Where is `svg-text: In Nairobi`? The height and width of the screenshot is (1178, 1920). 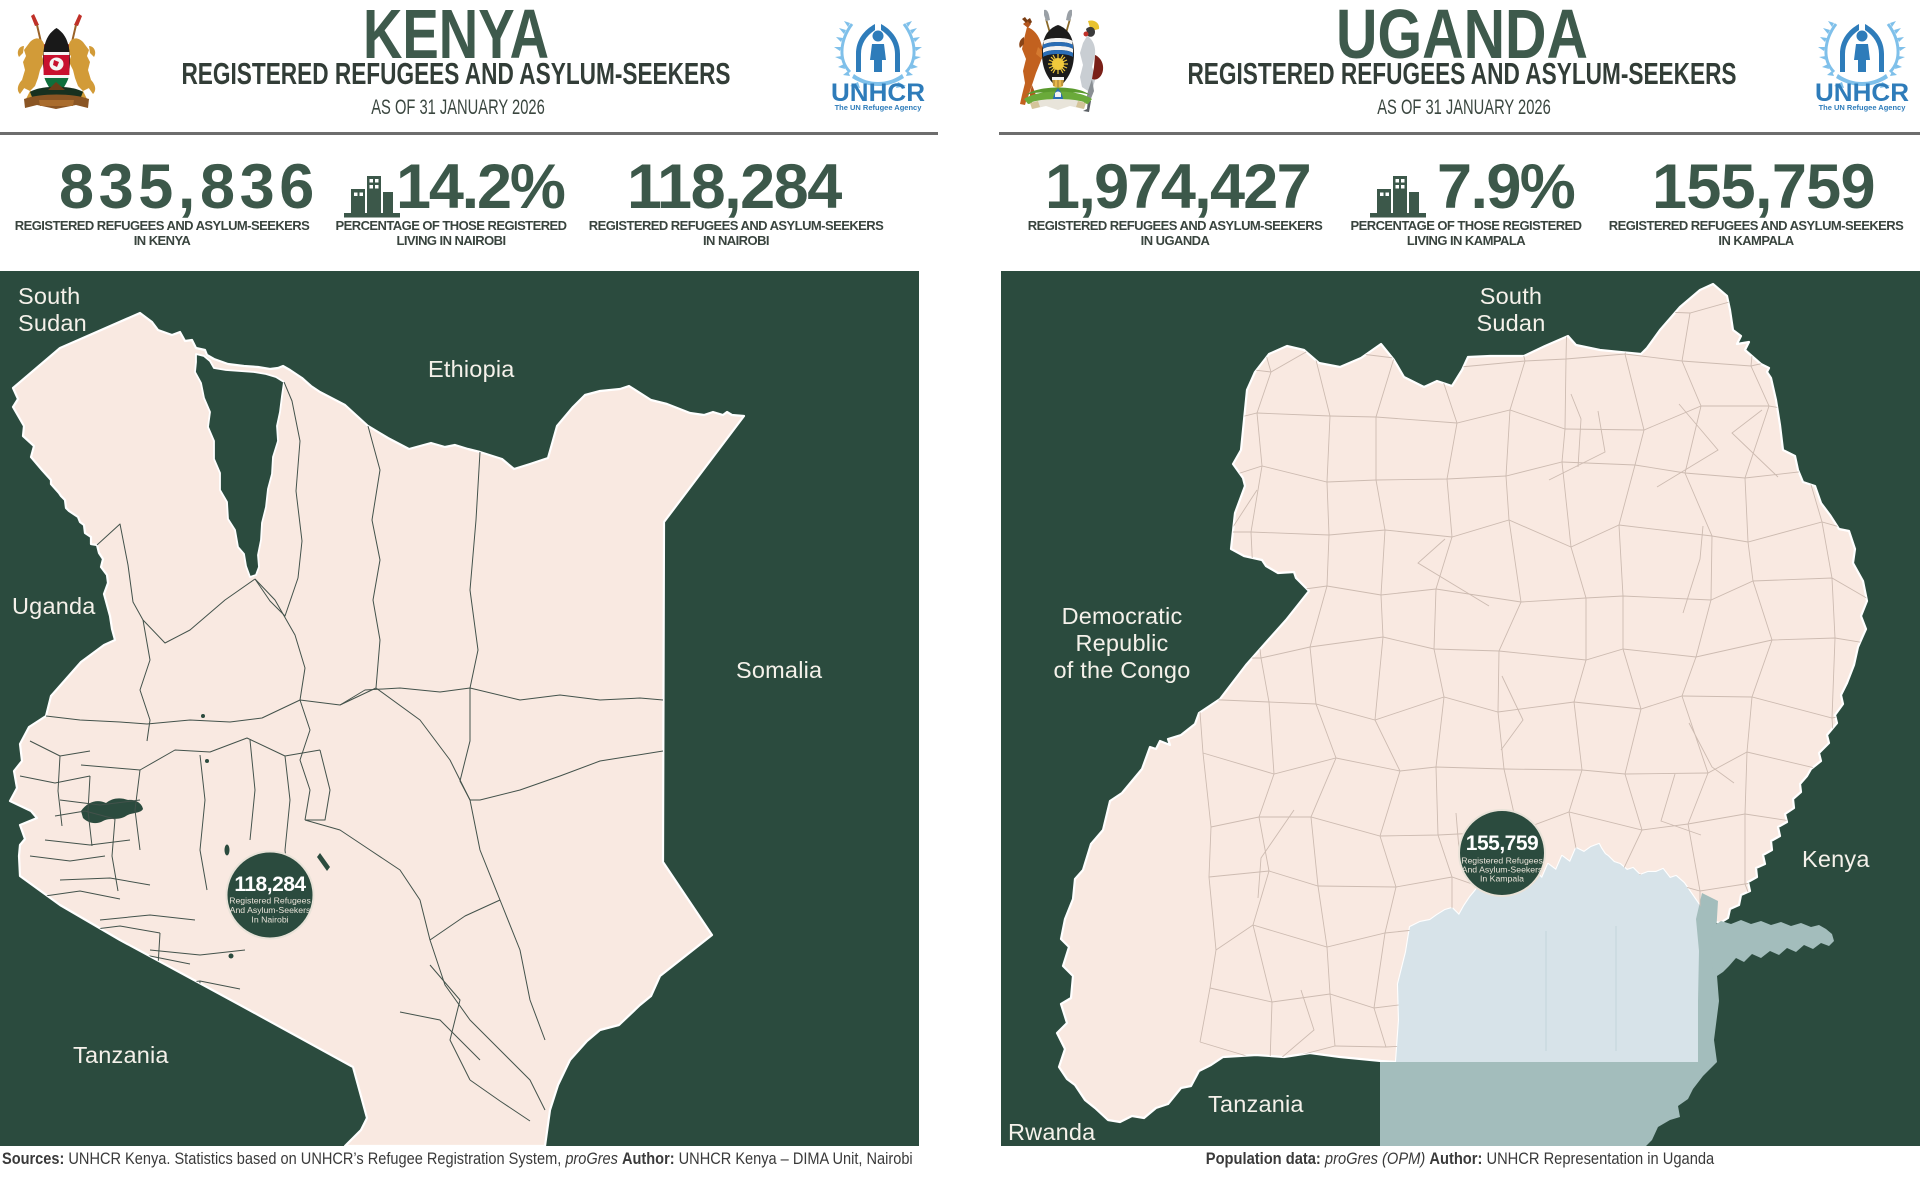
svg-text: In Nairobi is located at coordinates (269, 920).